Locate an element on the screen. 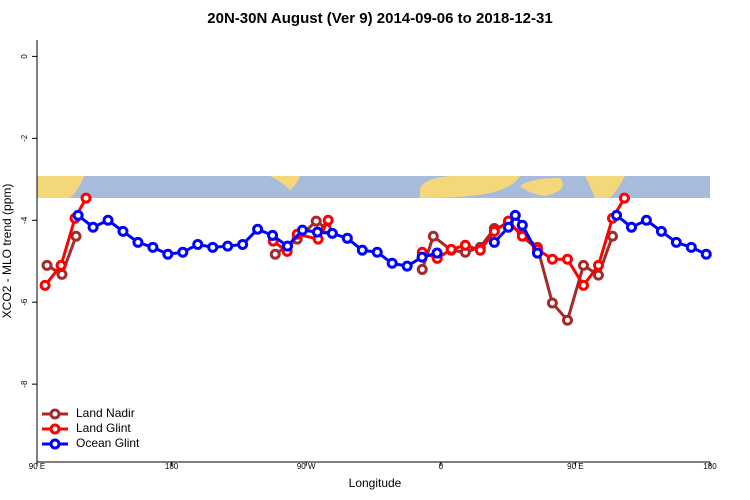  y-axis-label: XCO2 - MLO trend (ppm) is located at coordinates (7, 251).